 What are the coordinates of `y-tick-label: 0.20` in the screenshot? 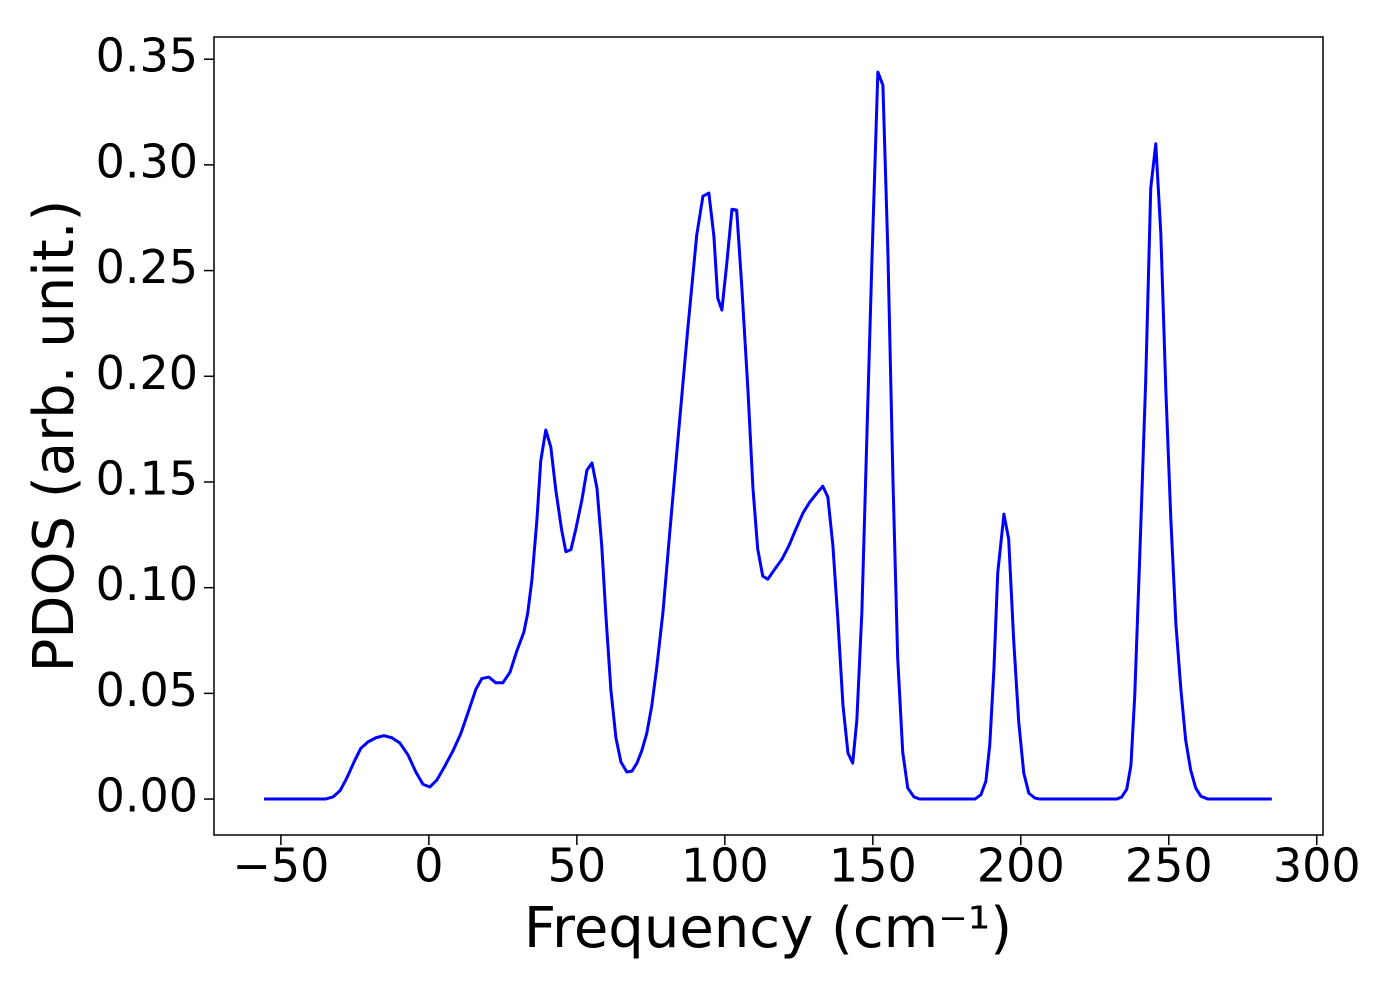 It's located at (147, 373).